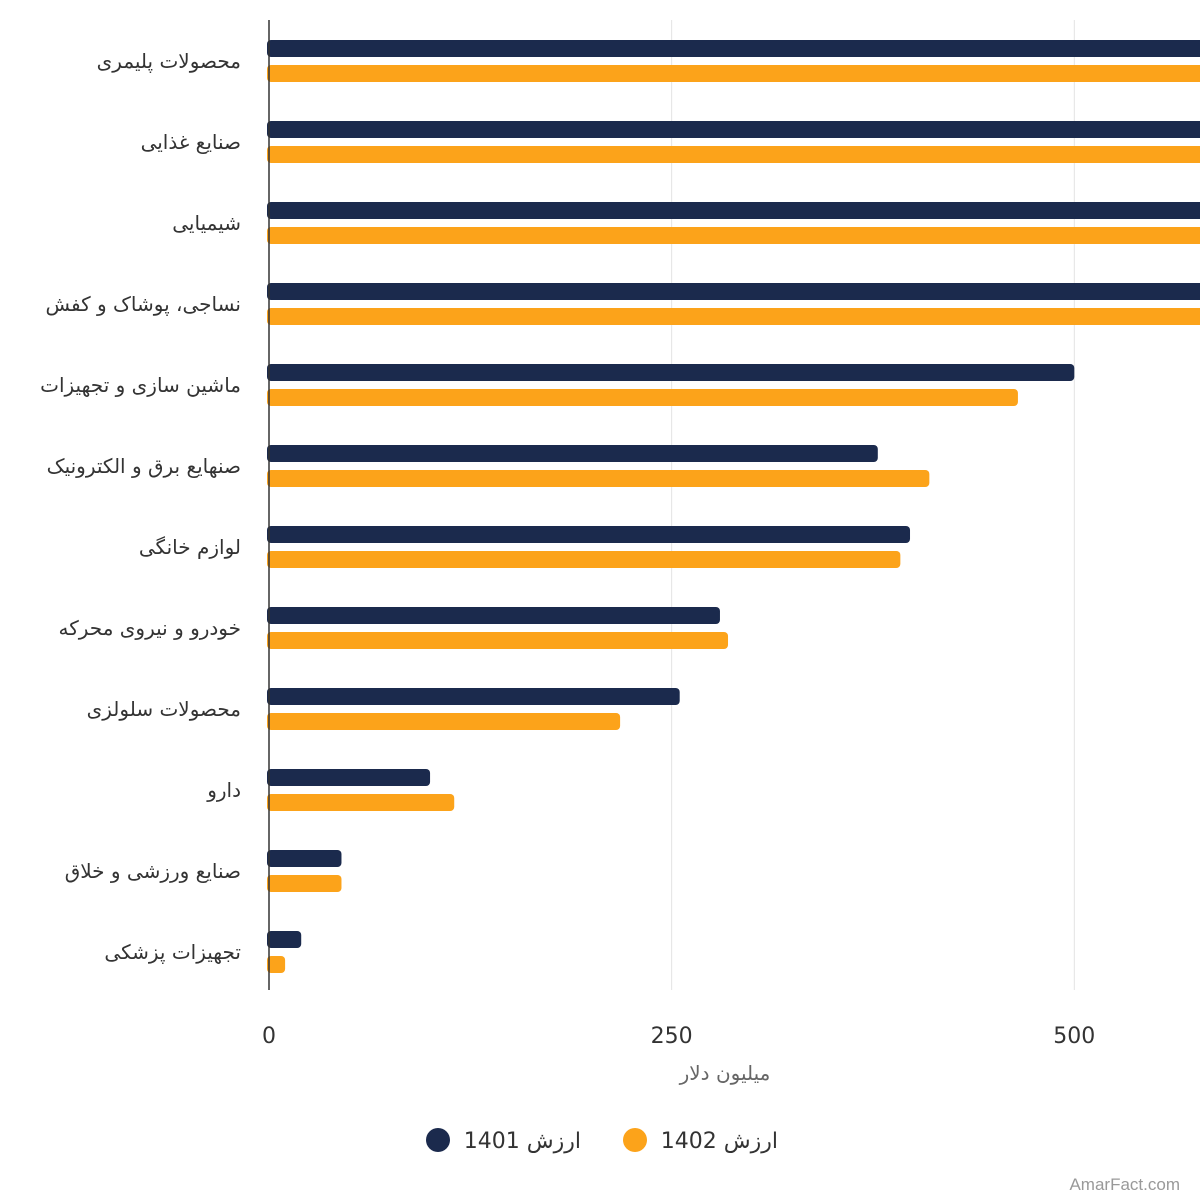 This screenshot has width=1200, height=1200. I want to click on x-tick-label: 0, so click(269, 1036).